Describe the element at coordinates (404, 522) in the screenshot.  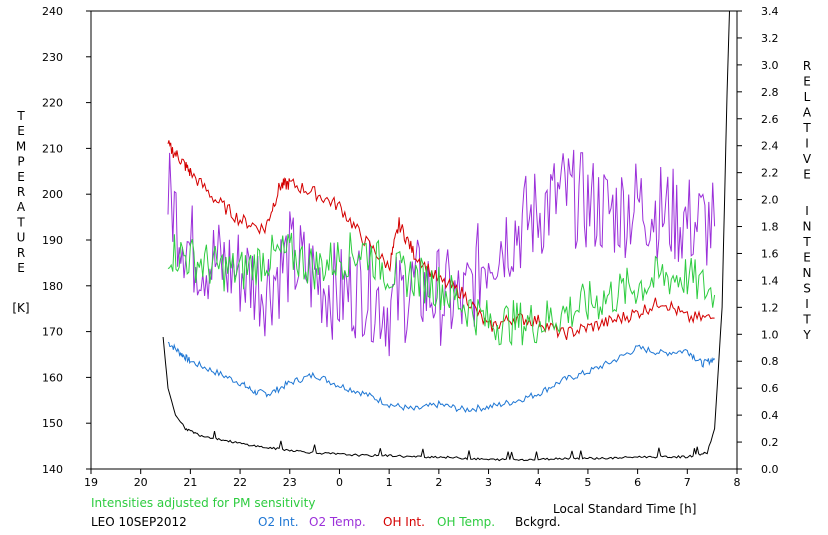
I see `legend-entry: OH Int.` at that location.